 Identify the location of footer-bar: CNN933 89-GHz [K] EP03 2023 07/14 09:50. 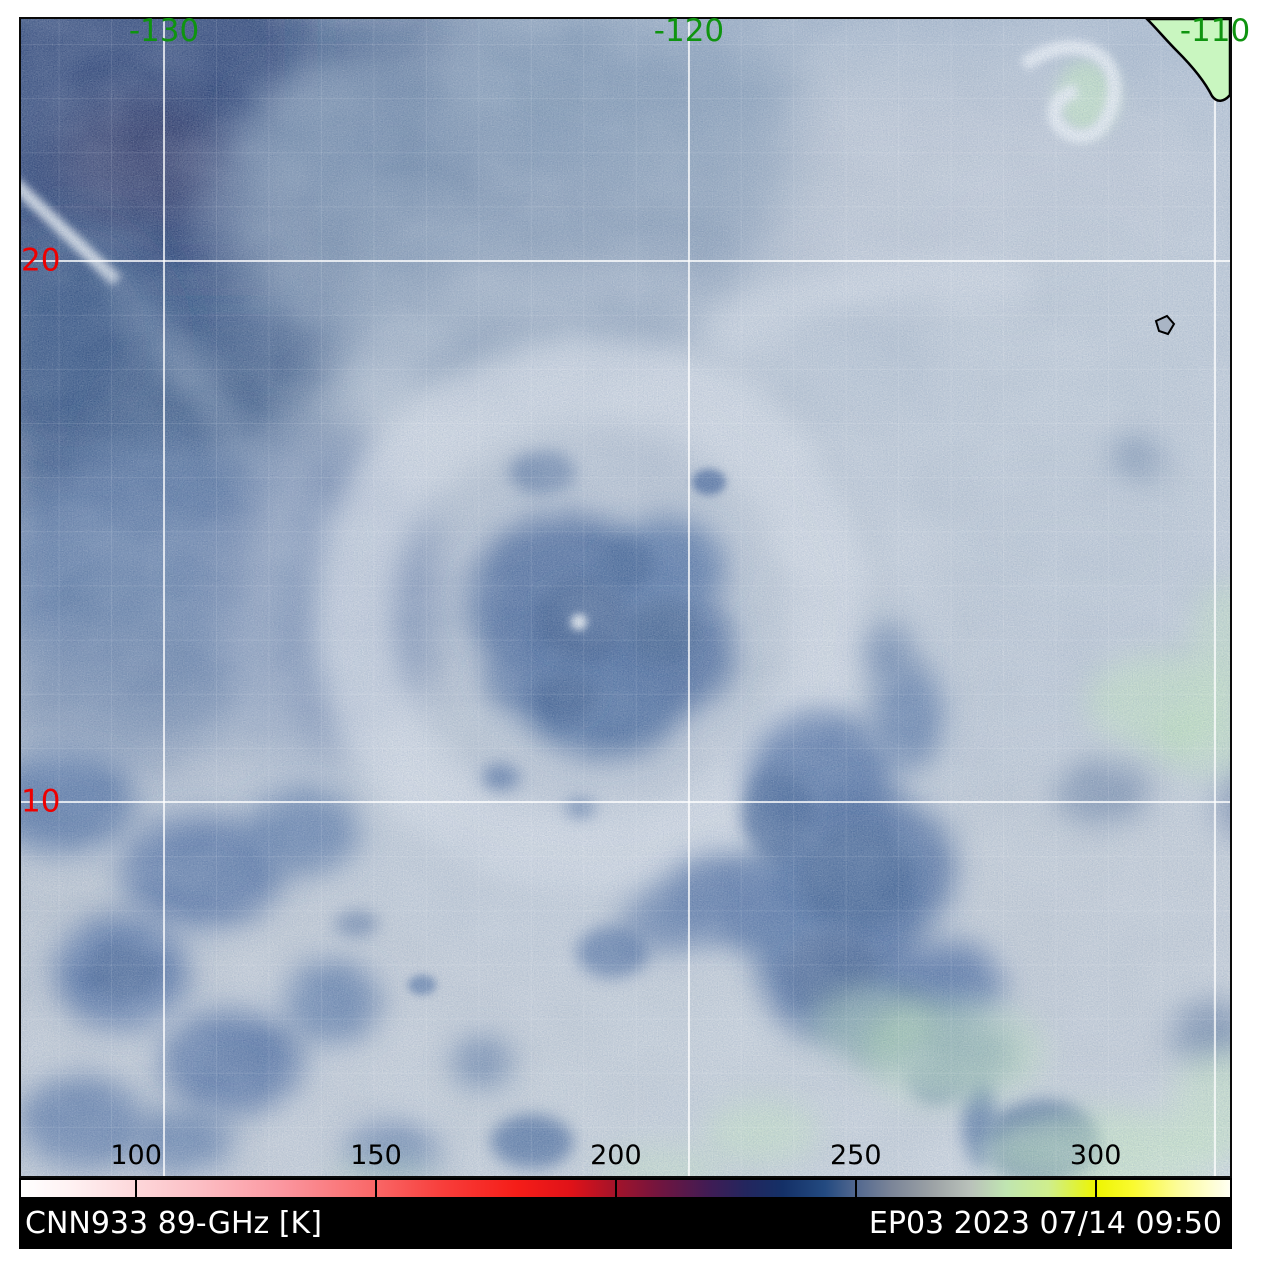
(625, 1224).